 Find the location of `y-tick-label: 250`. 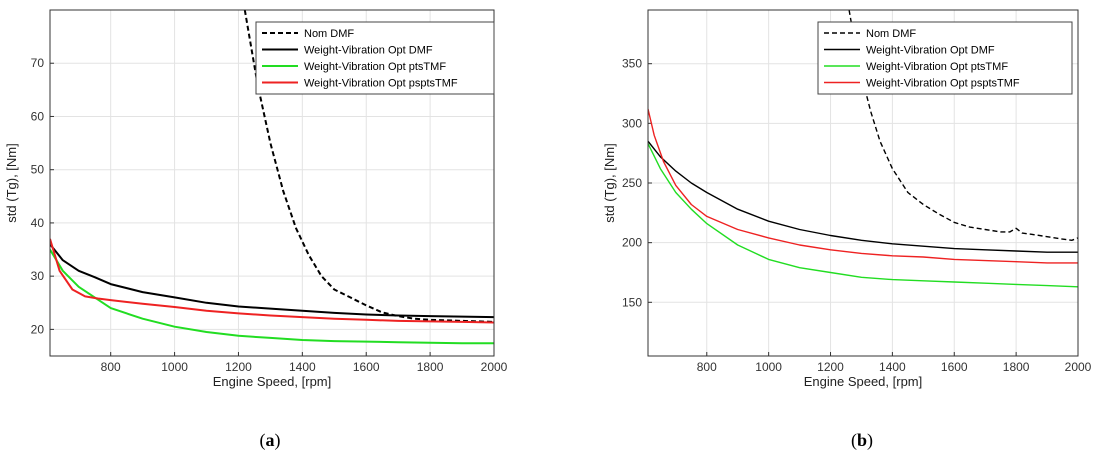

y-tick-label: 250 is located at coordinates (632, 183).